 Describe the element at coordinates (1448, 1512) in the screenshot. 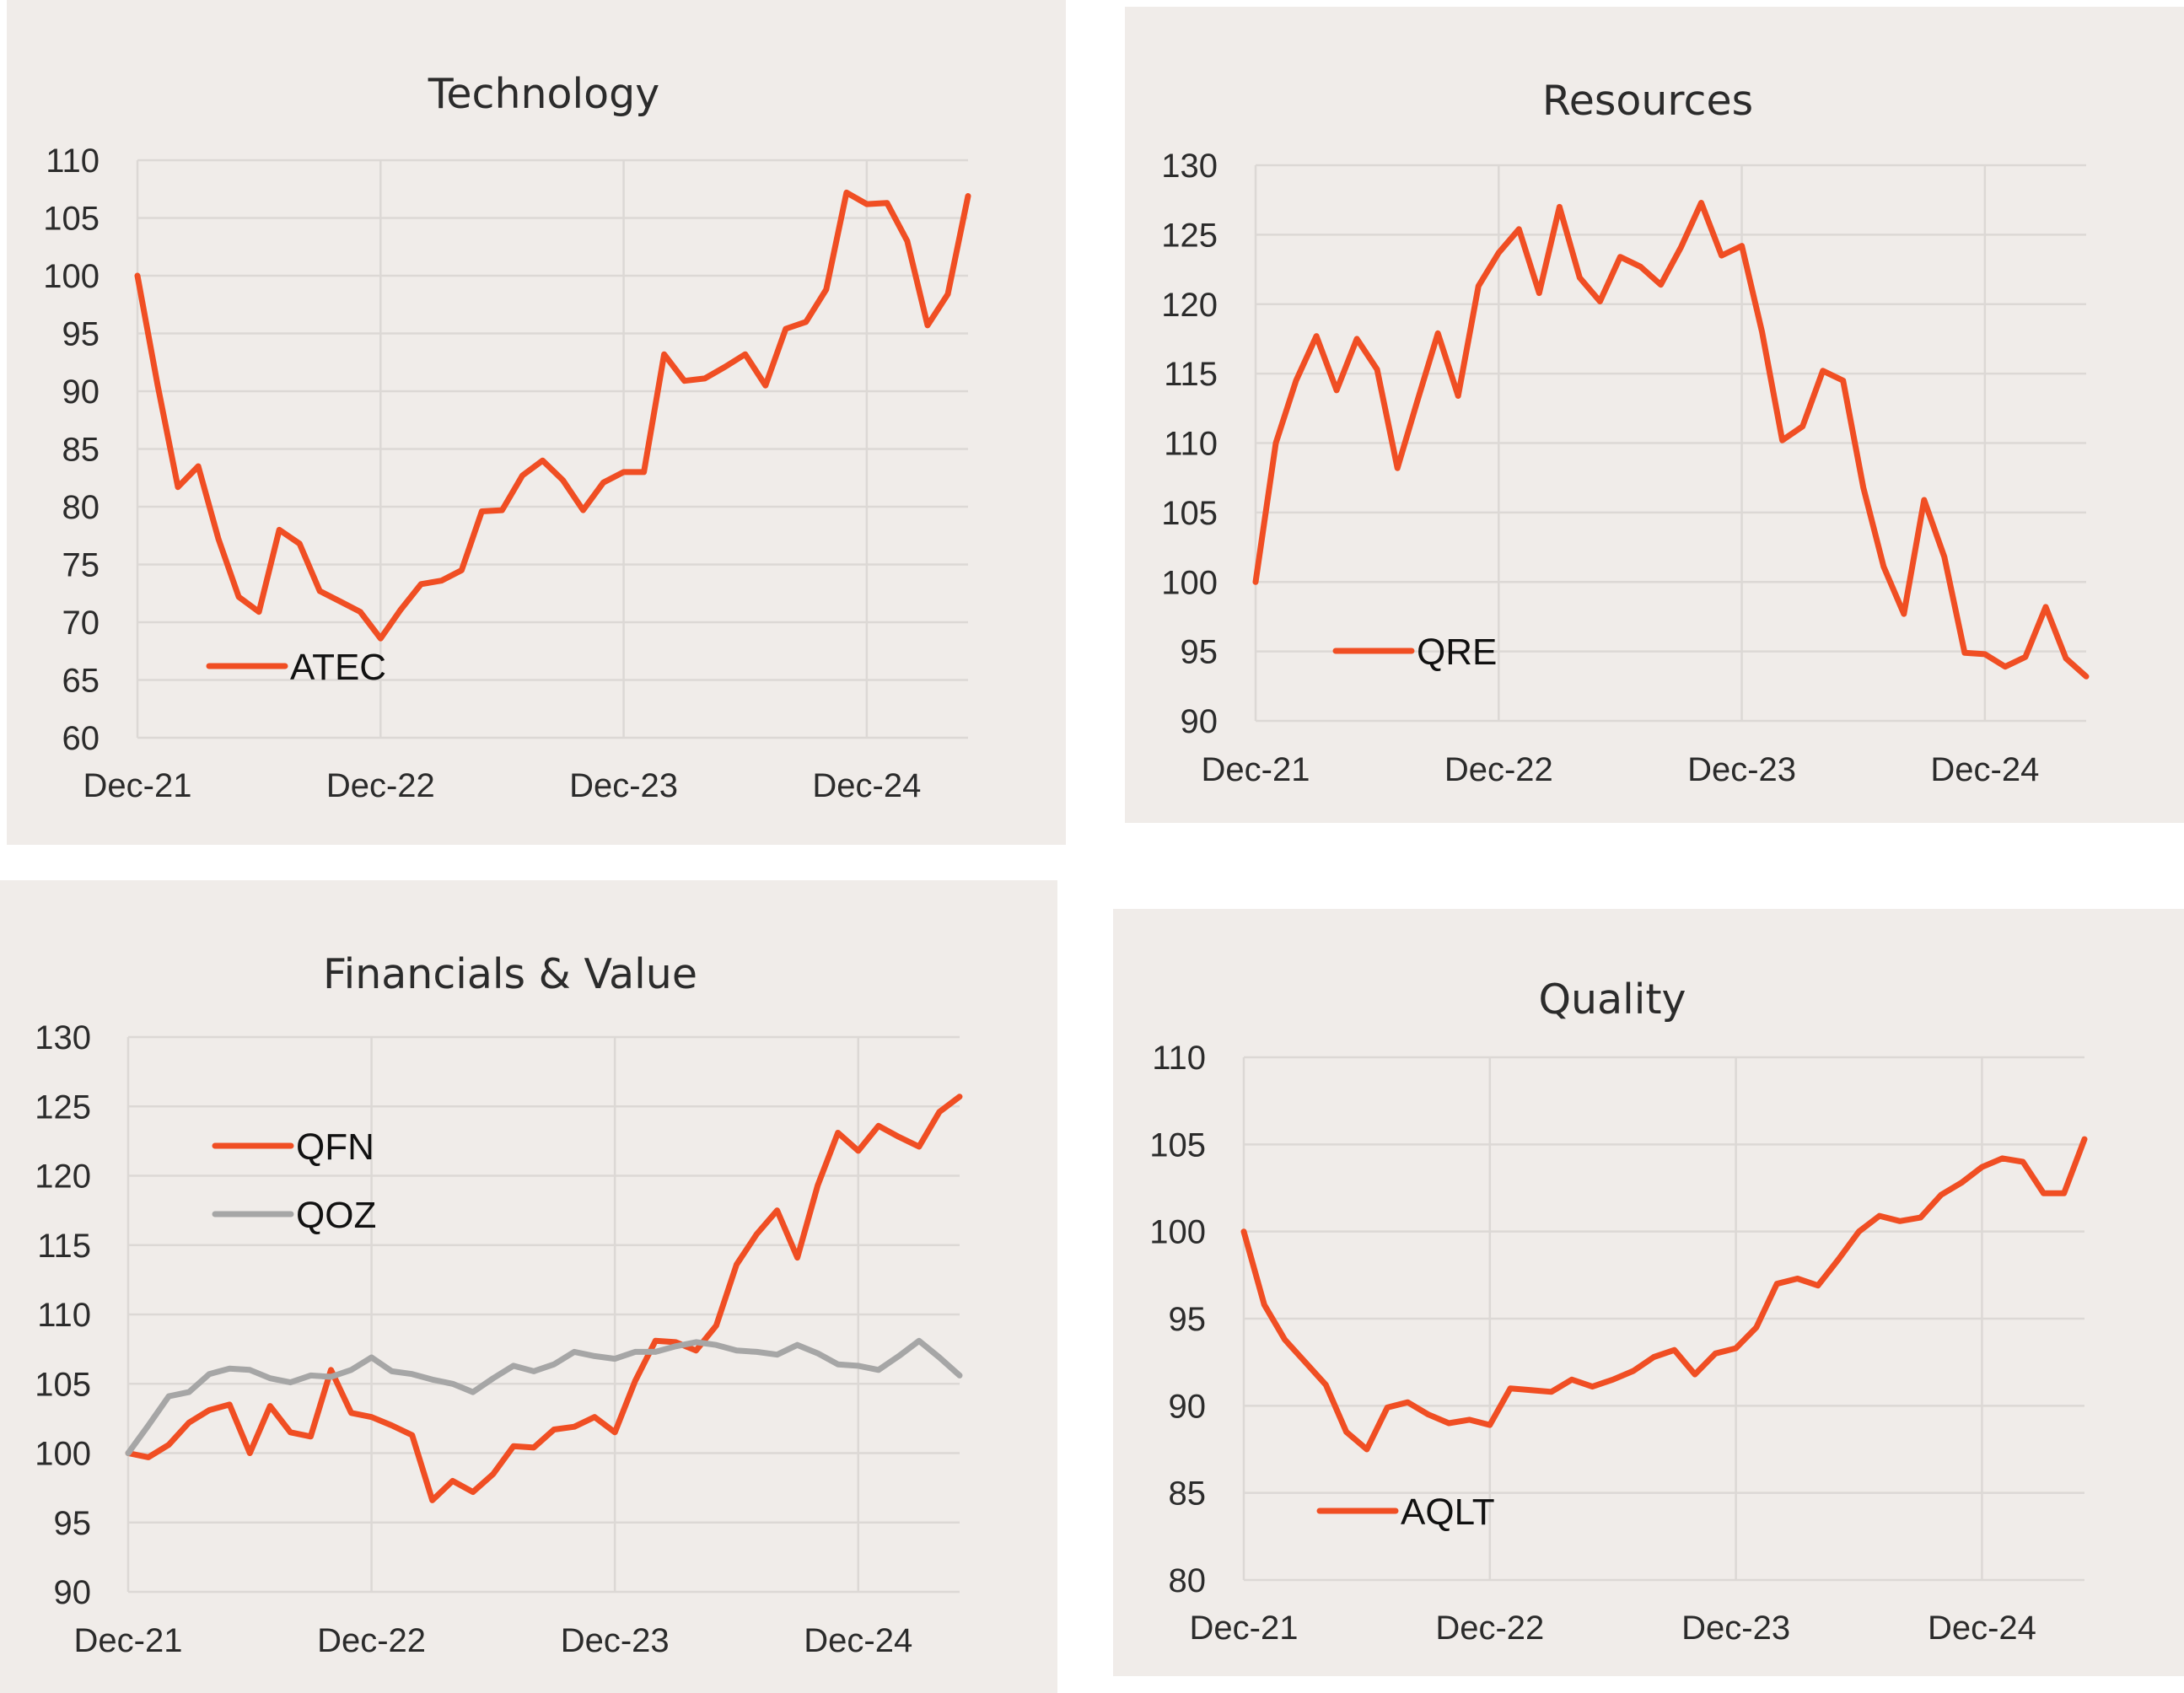

I see `legend-label: AQLT` at that location.